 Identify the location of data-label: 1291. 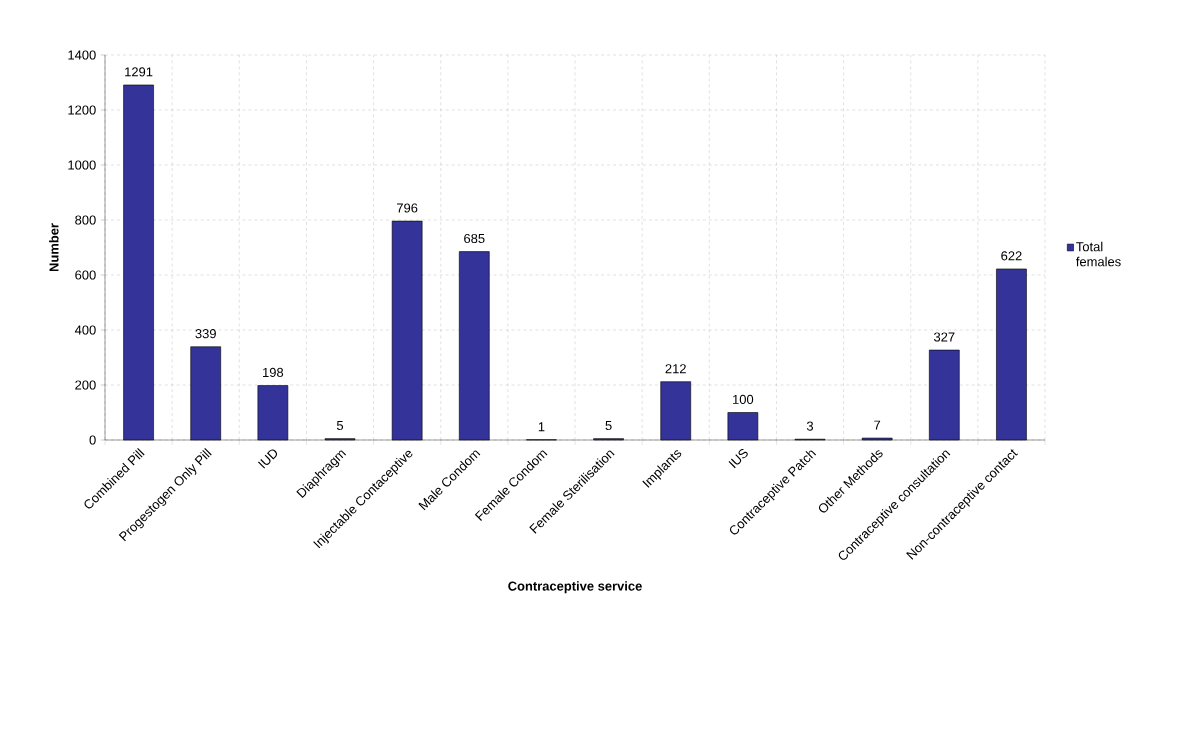
(139, 72).